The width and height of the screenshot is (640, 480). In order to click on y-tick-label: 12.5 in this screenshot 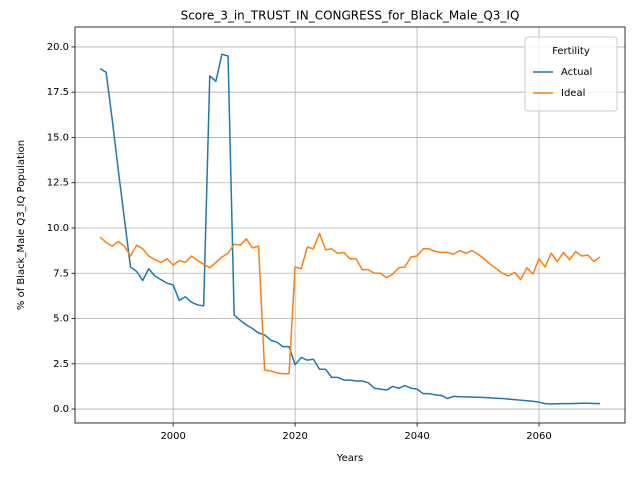, I will do `click(58, 183)`.